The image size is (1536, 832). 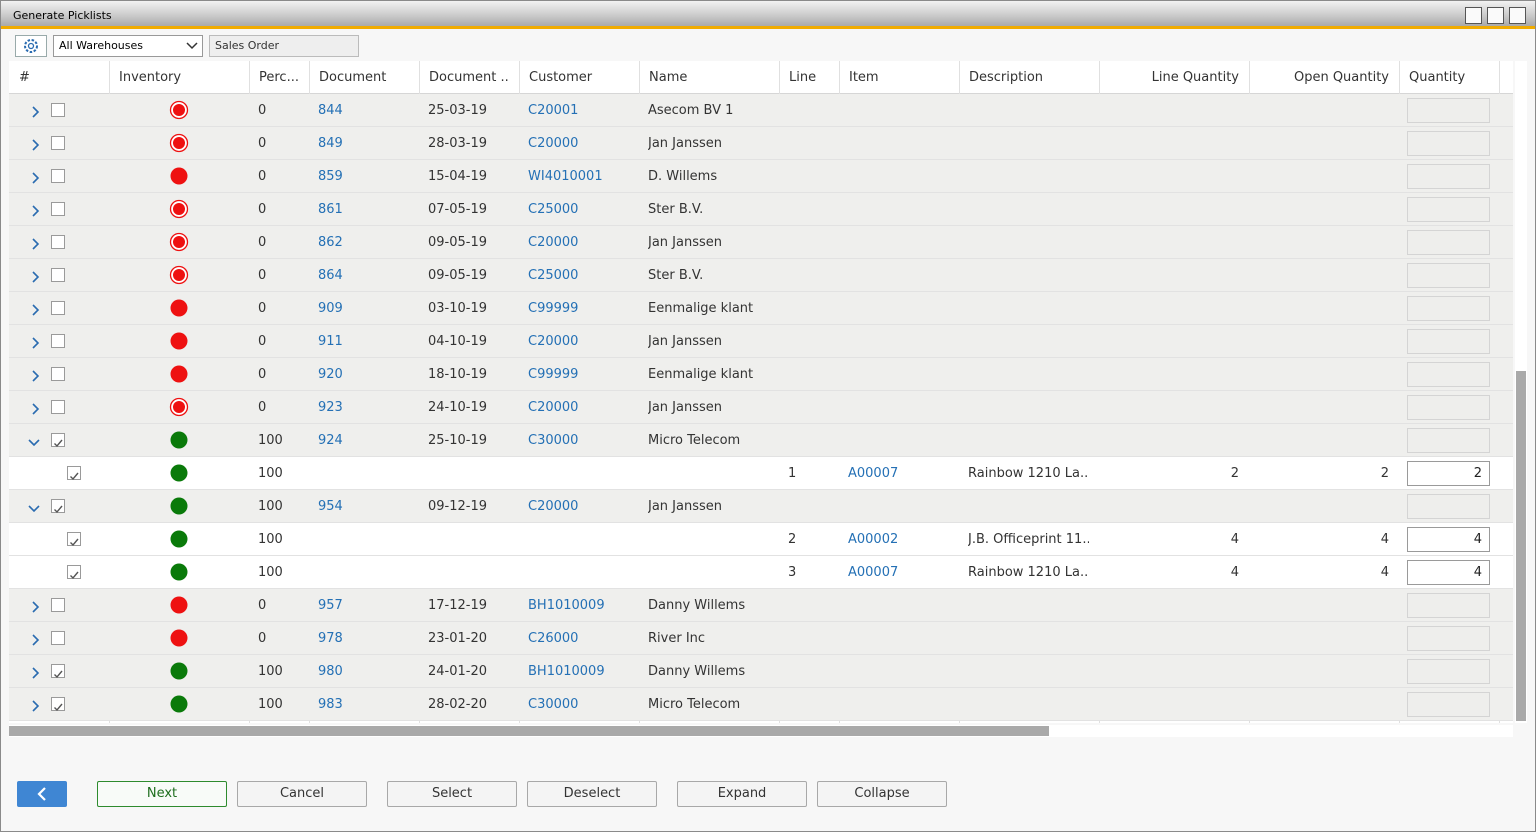 I want to click on footer-button: Collapse, so click(x=882, y=794).